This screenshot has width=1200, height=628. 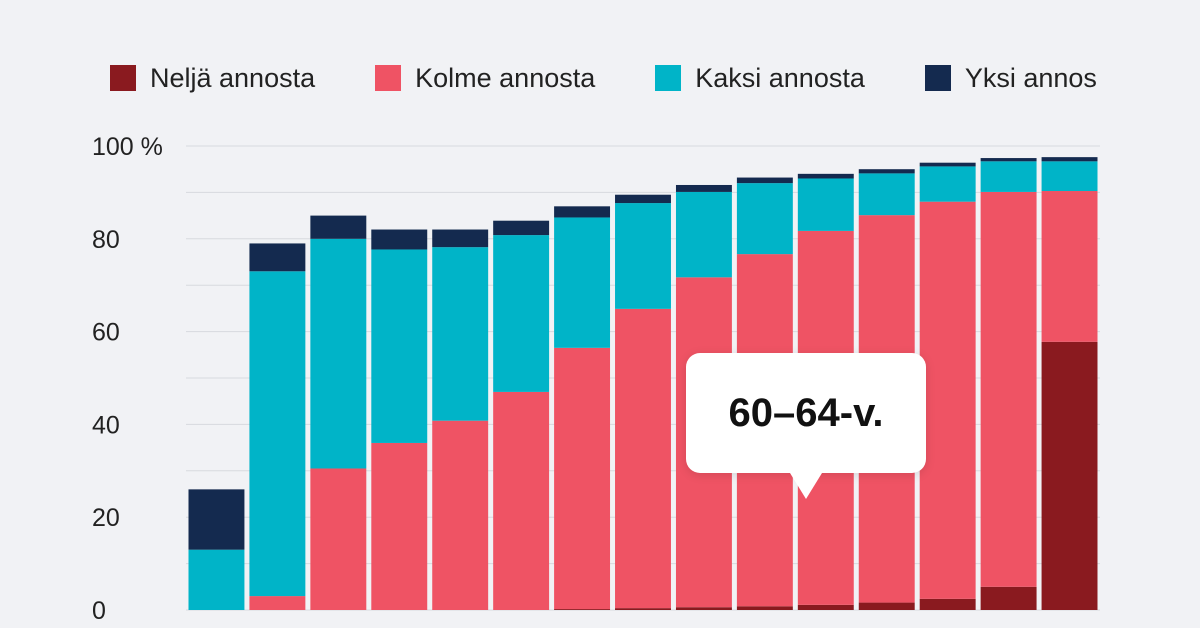 What do you see at coordinates (106, 333) in the screenshot?
I see `y-tick-label: 60` at bounding box center [106, 333].